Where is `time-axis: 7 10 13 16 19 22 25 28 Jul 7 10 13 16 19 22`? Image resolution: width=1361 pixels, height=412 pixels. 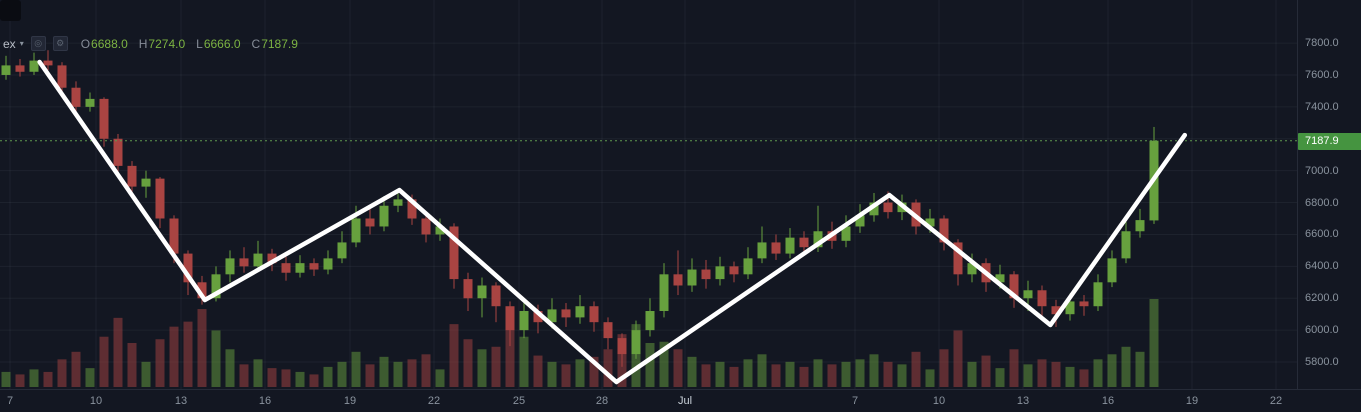
time-axis: 7 10 13 16 19 22 25 28 Jul 7 10 13 16 19 22 is located at coordinates (680, 400).